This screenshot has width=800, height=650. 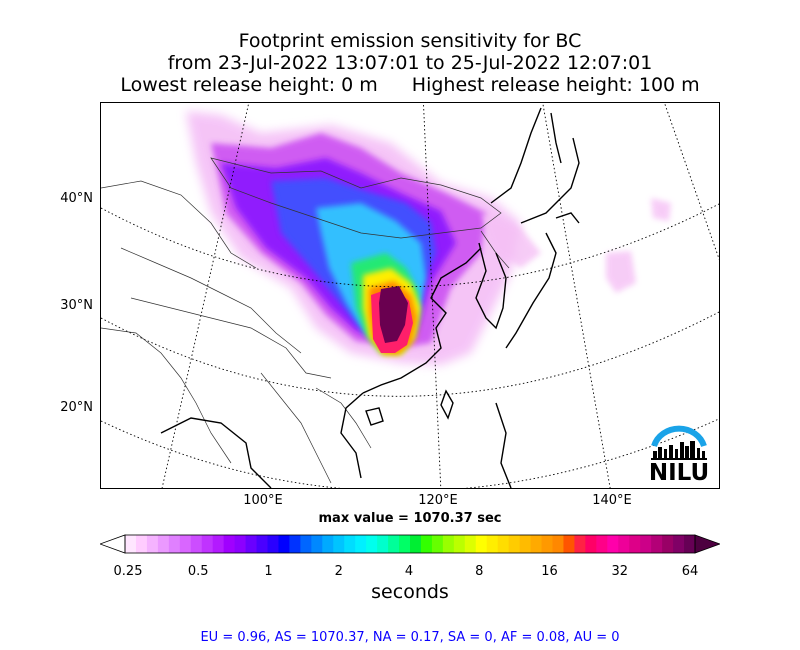 What do you see at coordinates (374, 416) in the screenshot?
I see `coast-hainan` at bounding box center [374, 416].